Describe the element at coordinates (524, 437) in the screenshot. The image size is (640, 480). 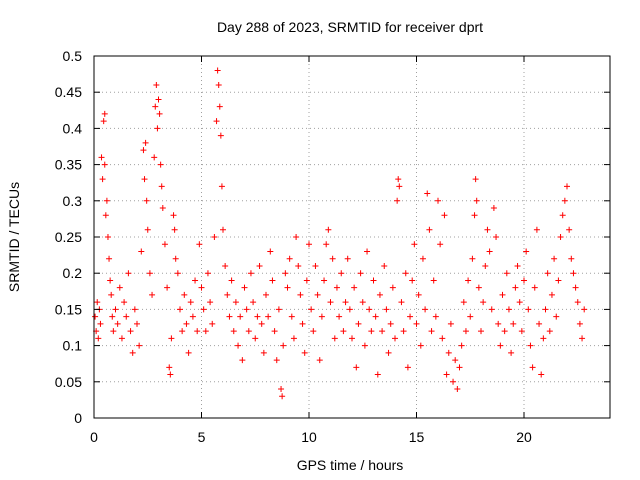
I see `x-tick-label: 20` at that location.